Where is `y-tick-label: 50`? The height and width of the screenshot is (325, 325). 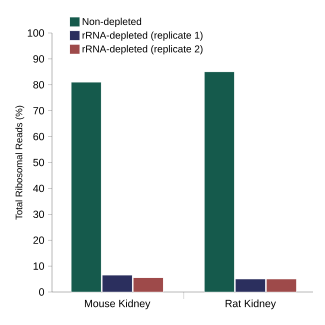 y-tick-label: 50 is located at coordinates (38, 162).